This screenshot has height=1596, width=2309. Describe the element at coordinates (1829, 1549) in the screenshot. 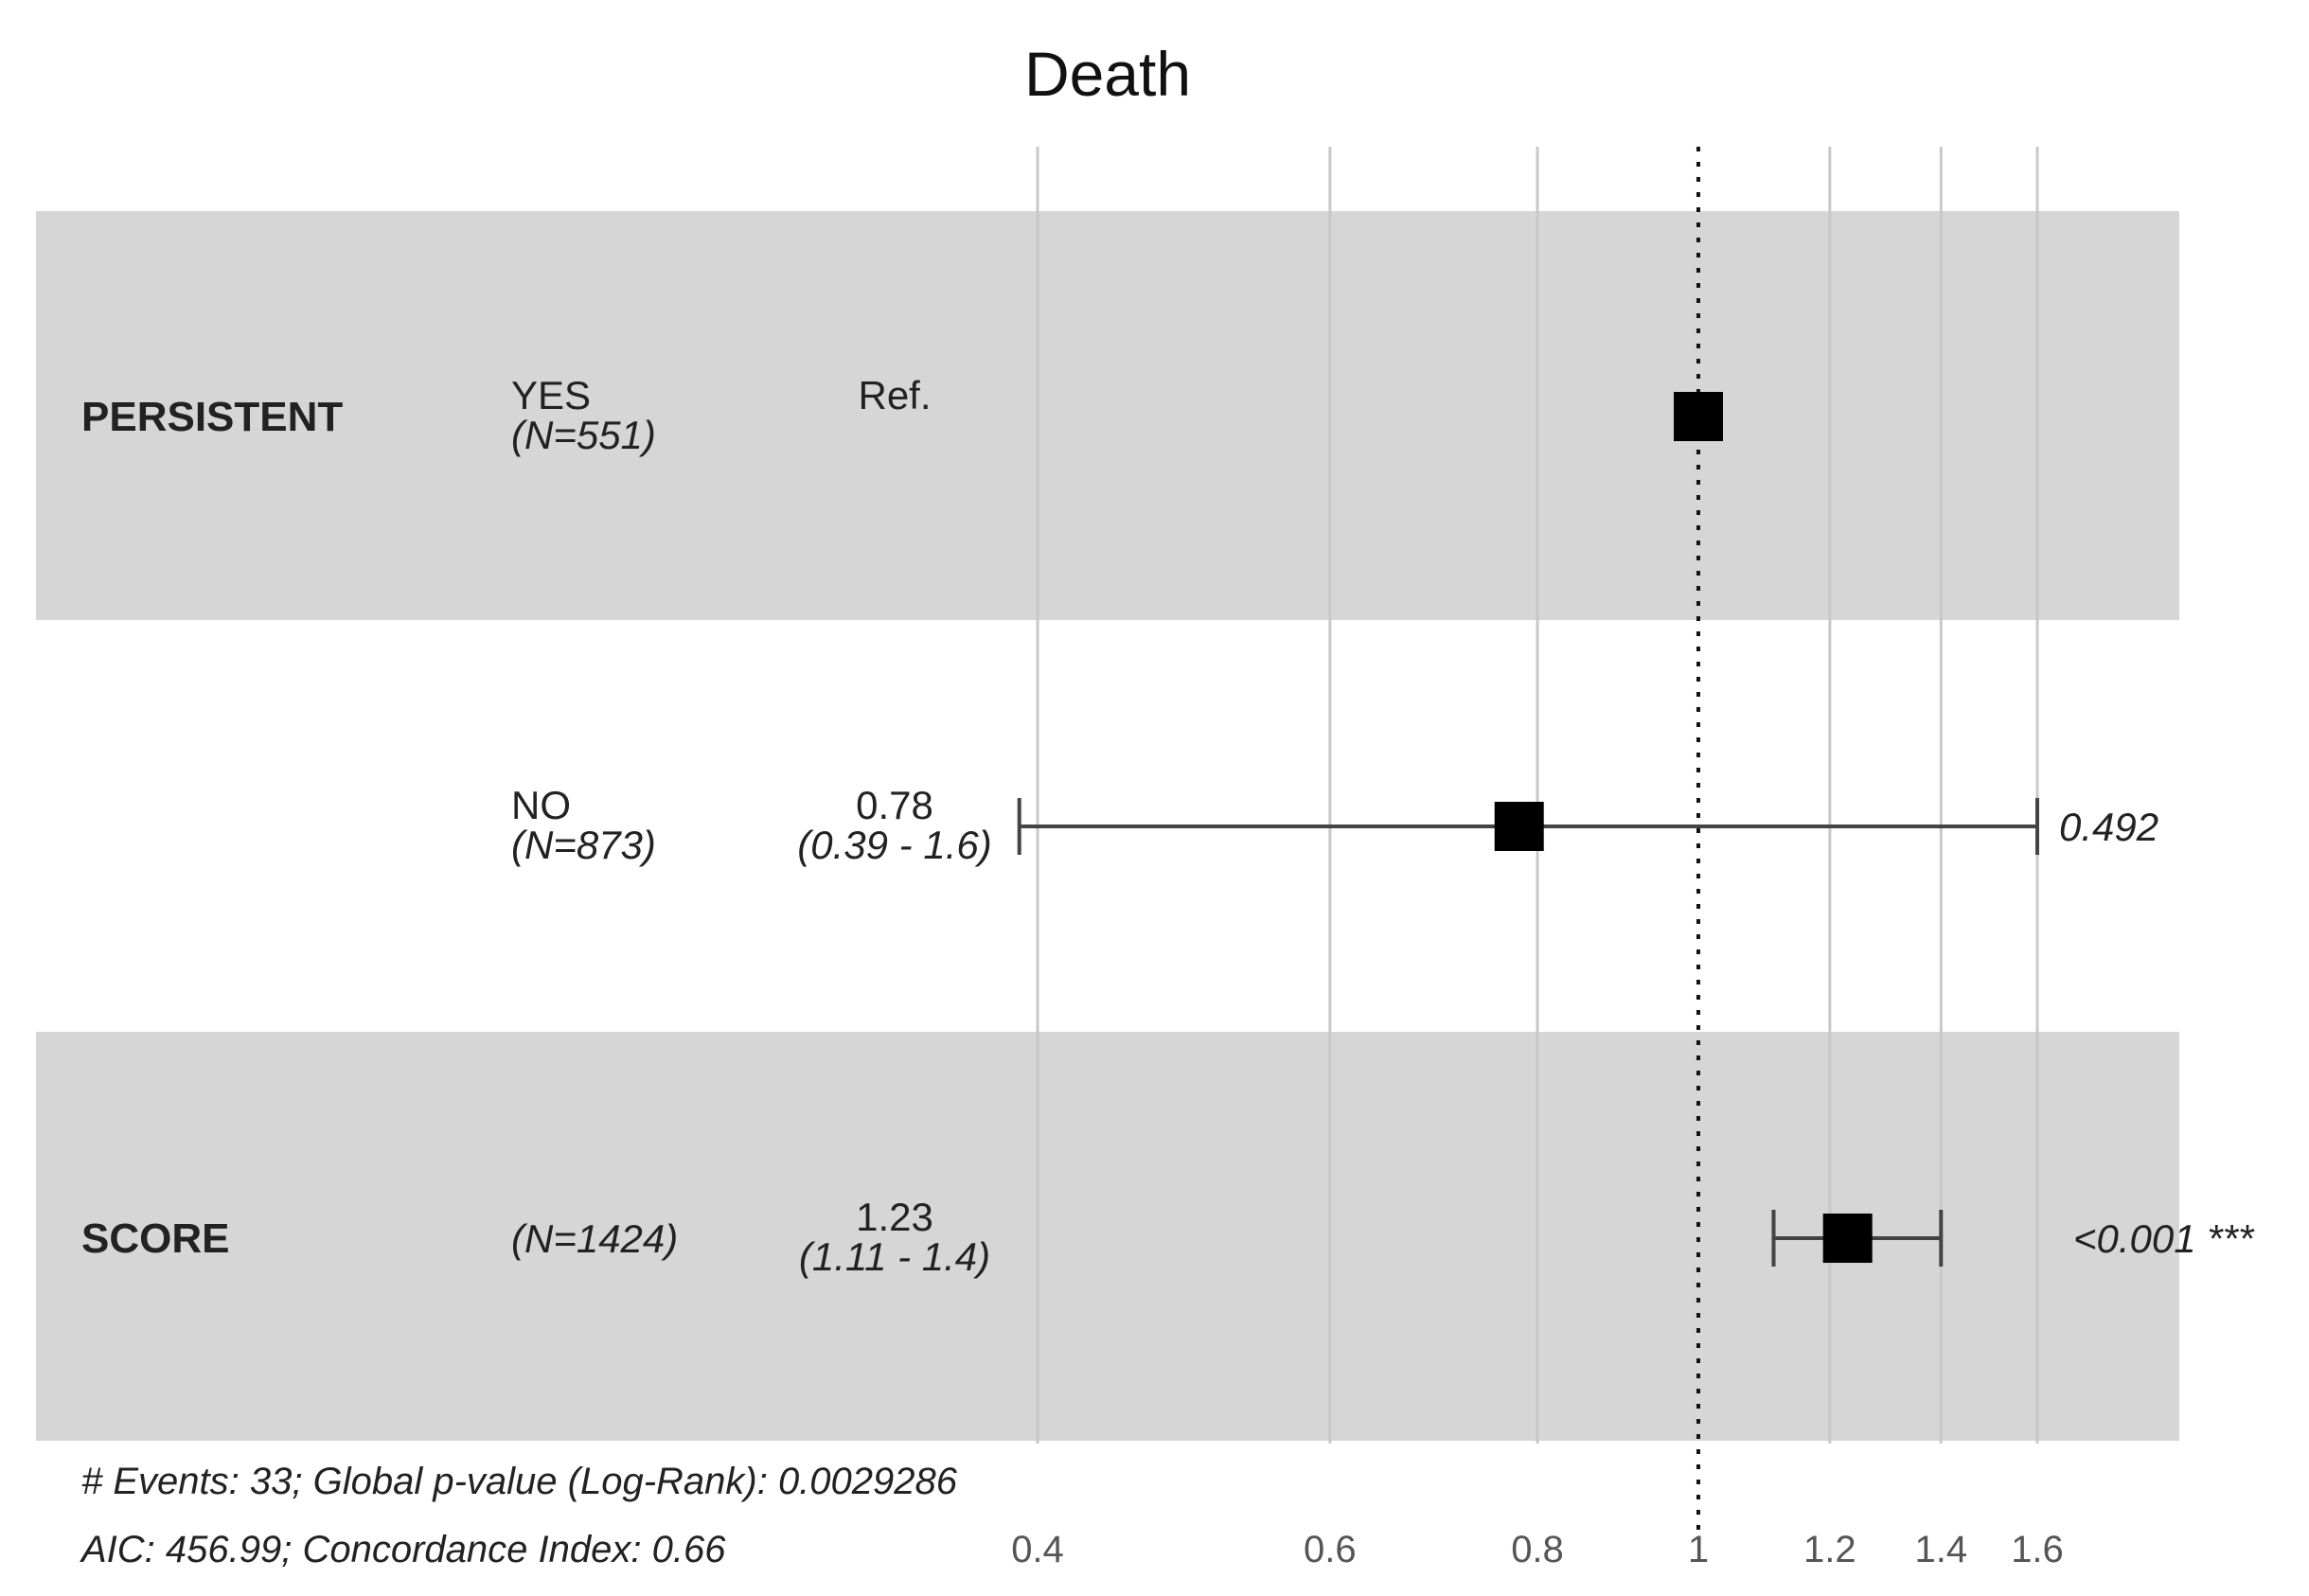

I see `x-tick-label: 1.2` at that location.